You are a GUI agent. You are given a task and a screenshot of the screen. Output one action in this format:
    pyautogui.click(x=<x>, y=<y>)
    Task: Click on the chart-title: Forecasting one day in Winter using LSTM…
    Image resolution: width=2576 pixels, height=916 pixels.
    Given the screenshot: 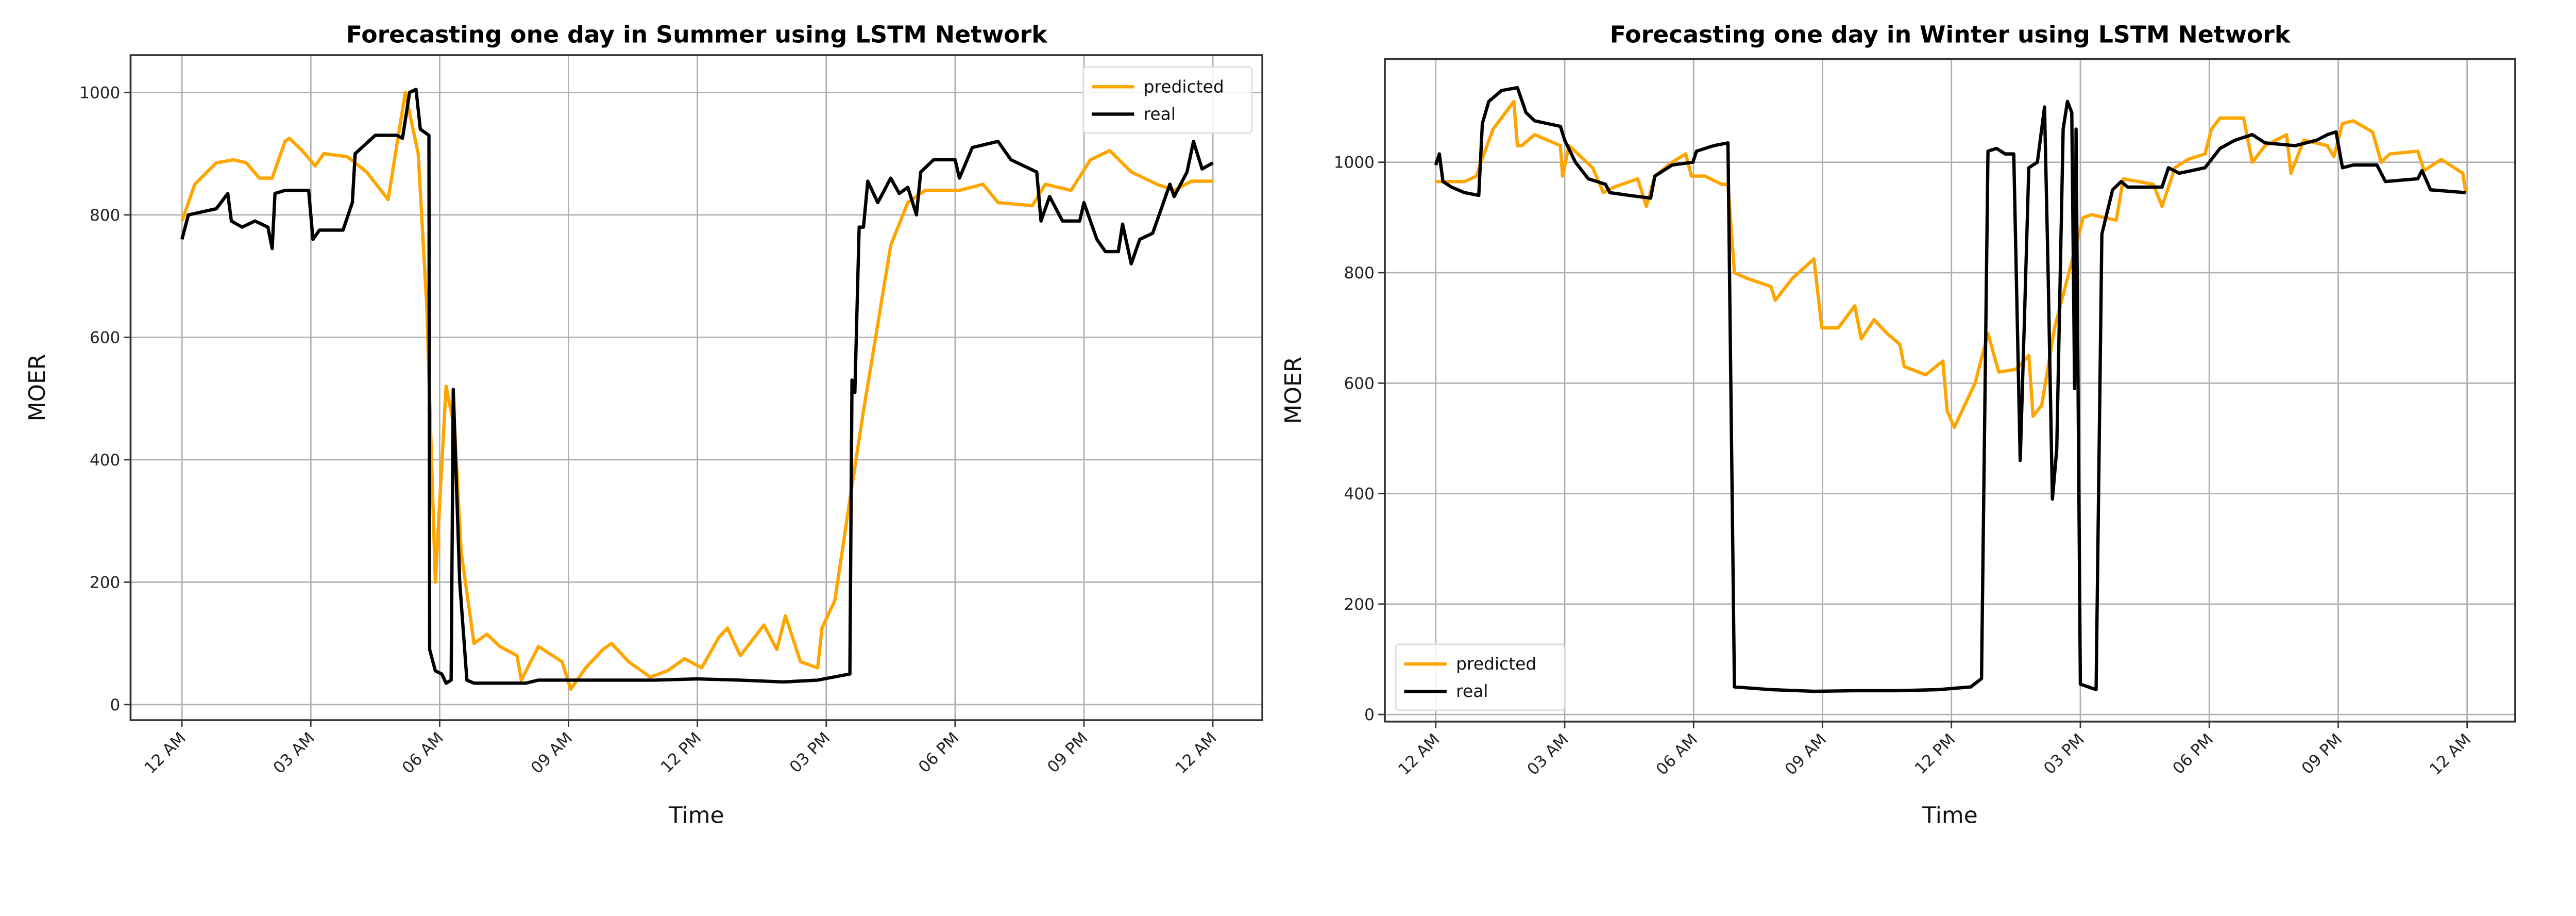 What is the action you would take?
    pyautogui.click(x=1950, y=34)
    